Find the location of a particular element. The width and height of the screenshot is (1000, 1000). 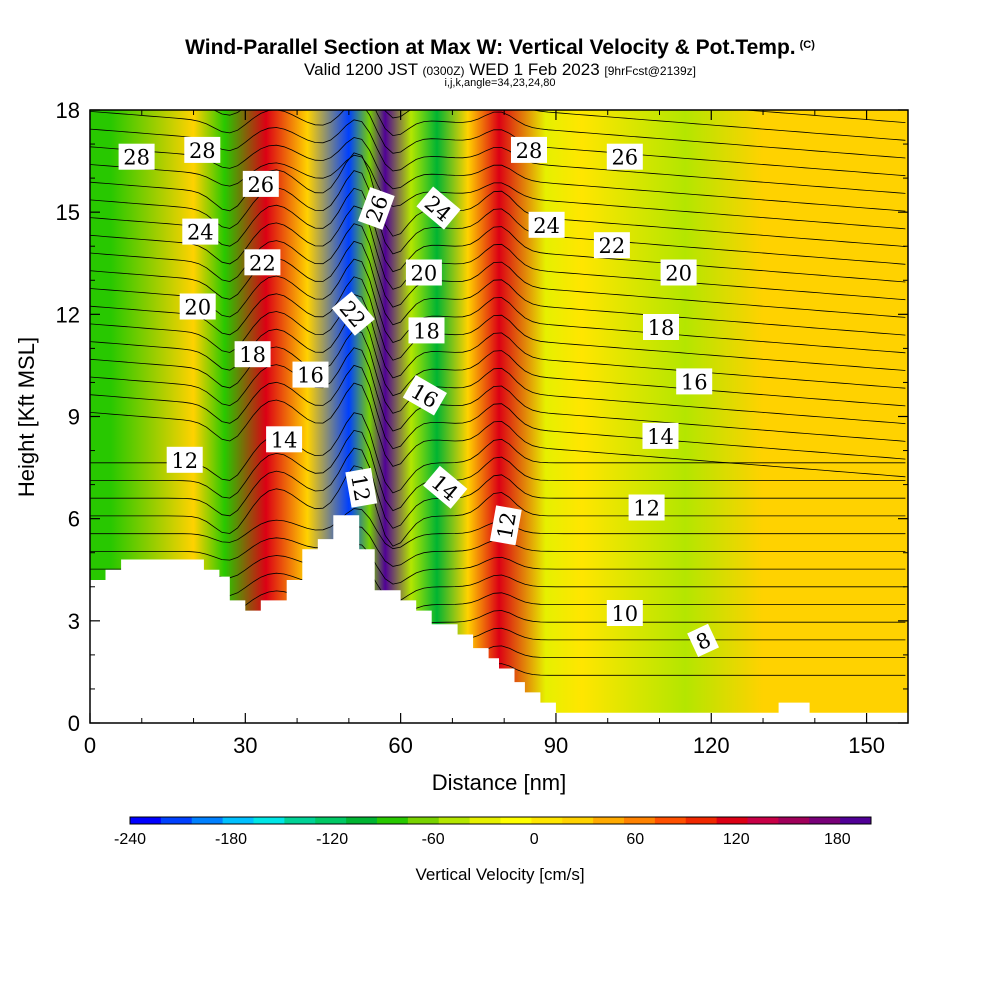

y-tick-label: 0 is located at coordinates (74, 723).